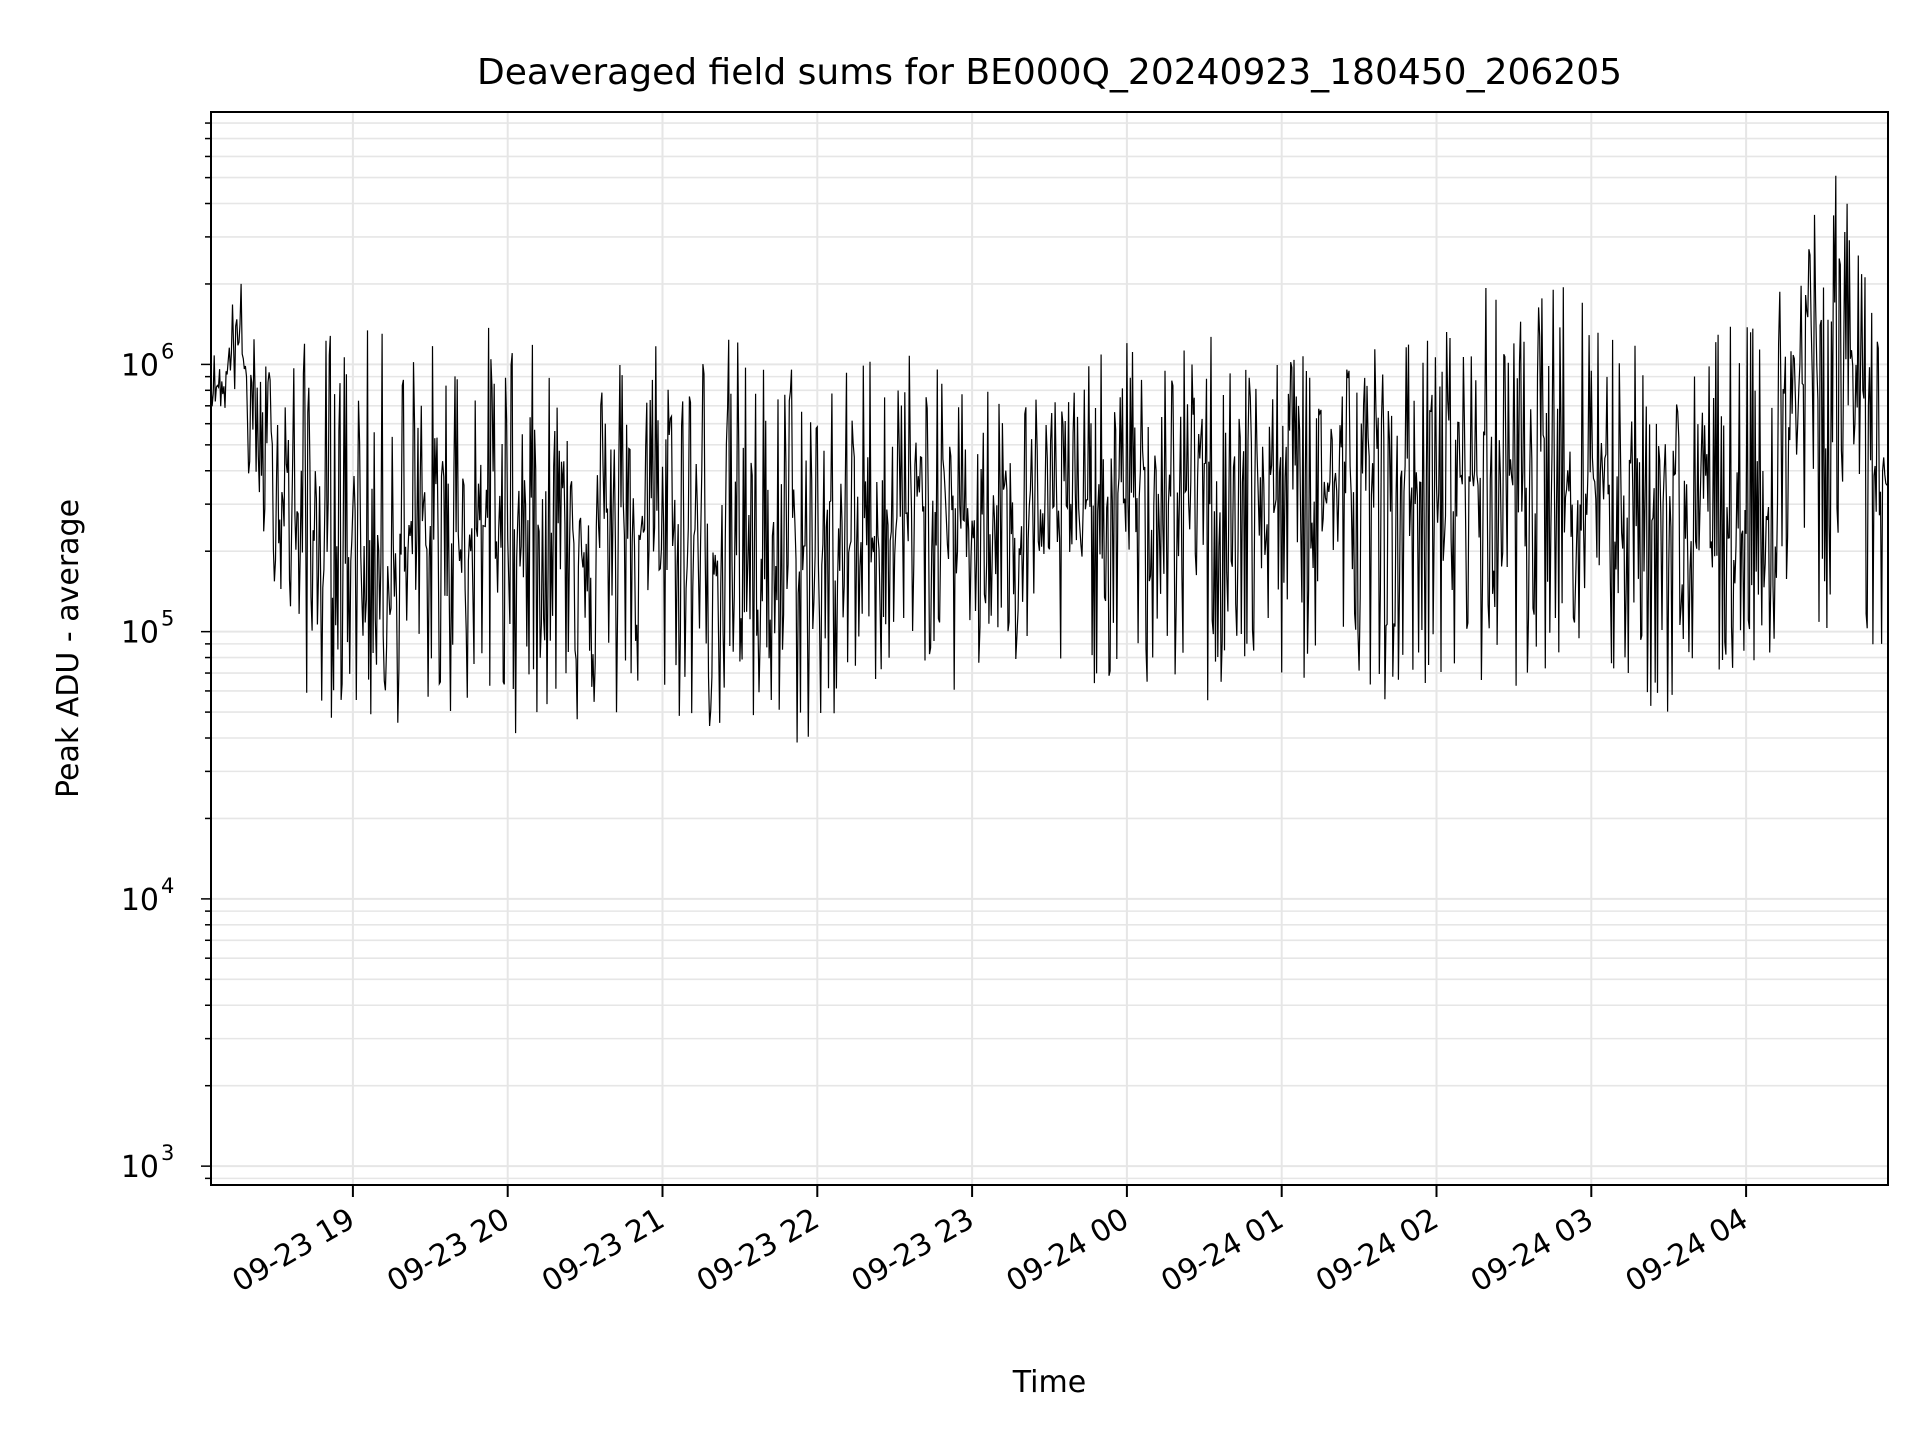  I want to click on y-axis-title: Peak ADU - average, so click(68, 648).